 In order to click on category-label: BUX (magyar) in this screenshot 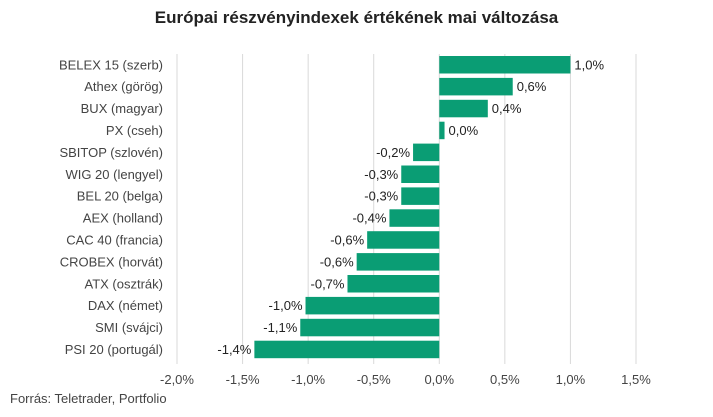, I will do `click(122, 108)`.